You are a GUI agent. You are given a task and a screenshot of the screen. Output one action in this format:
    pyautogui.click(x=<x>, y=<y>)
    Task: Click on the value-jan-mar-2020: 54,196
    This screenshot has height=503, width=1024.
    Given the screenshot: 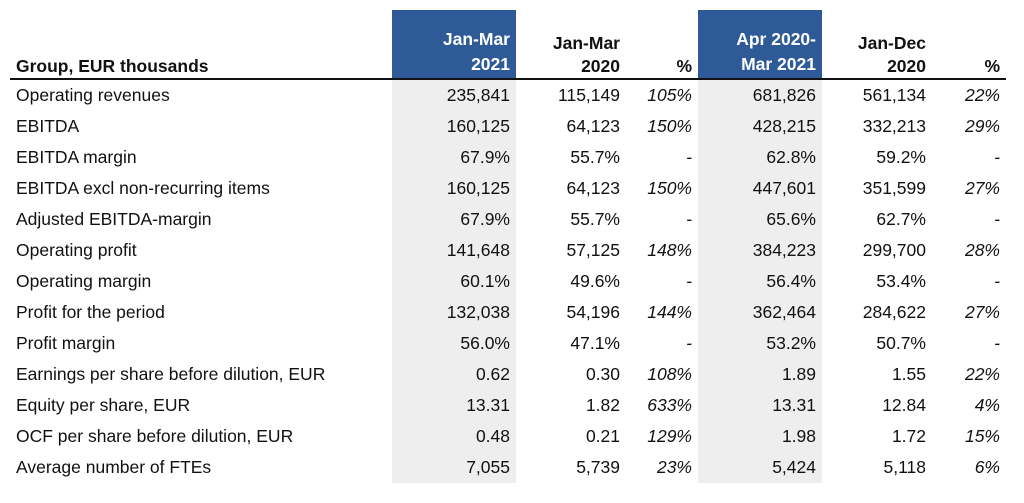 What is the action you would take?
    pyautogui.click(x=593, y=312)
    